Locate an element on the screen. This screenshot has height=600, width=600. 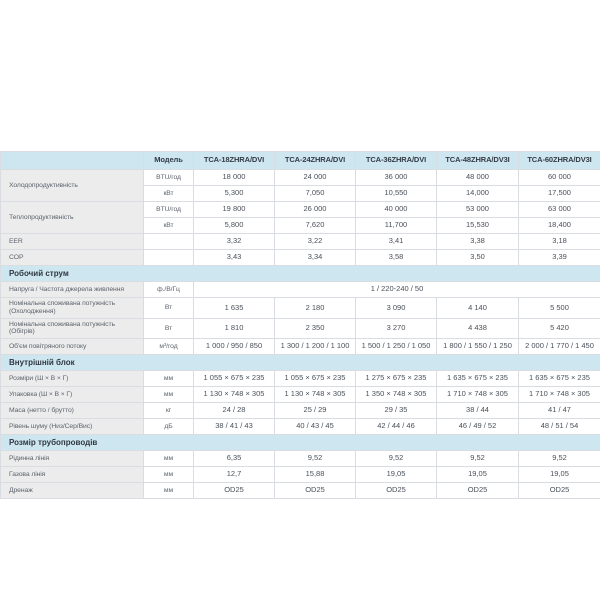
section-row: Внутрішній блок is located at coordinates (300, 363).